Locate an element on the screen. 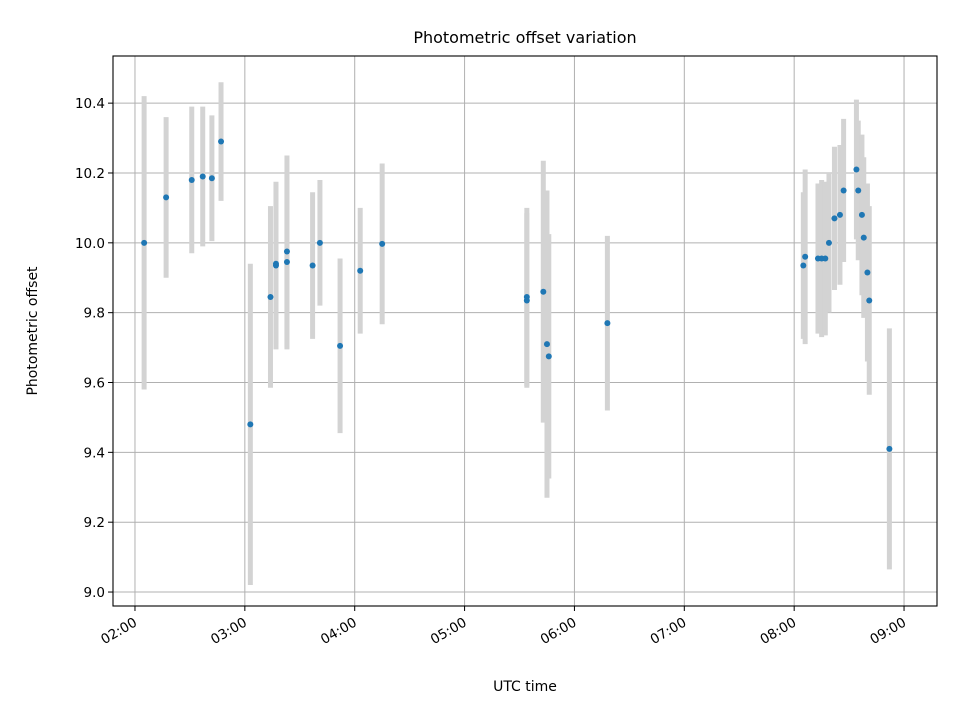 Image resolution: width=960 pixels, height=720 pixels. y-tick-label: 10.2 is located at coordinates (90, 174).